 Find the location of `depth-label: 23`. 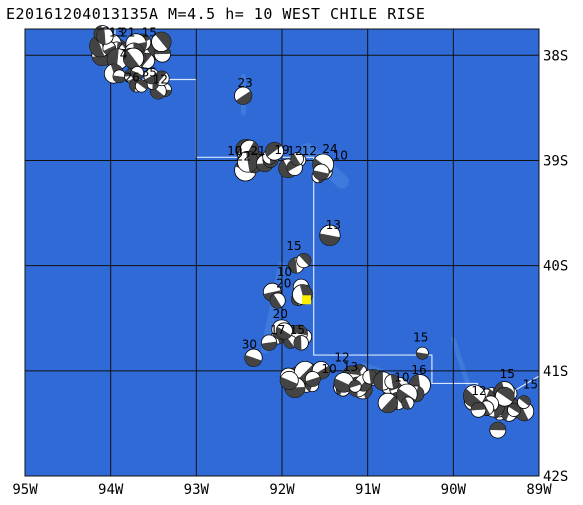

depth-label: 23 is located at coordinates (245, 83).